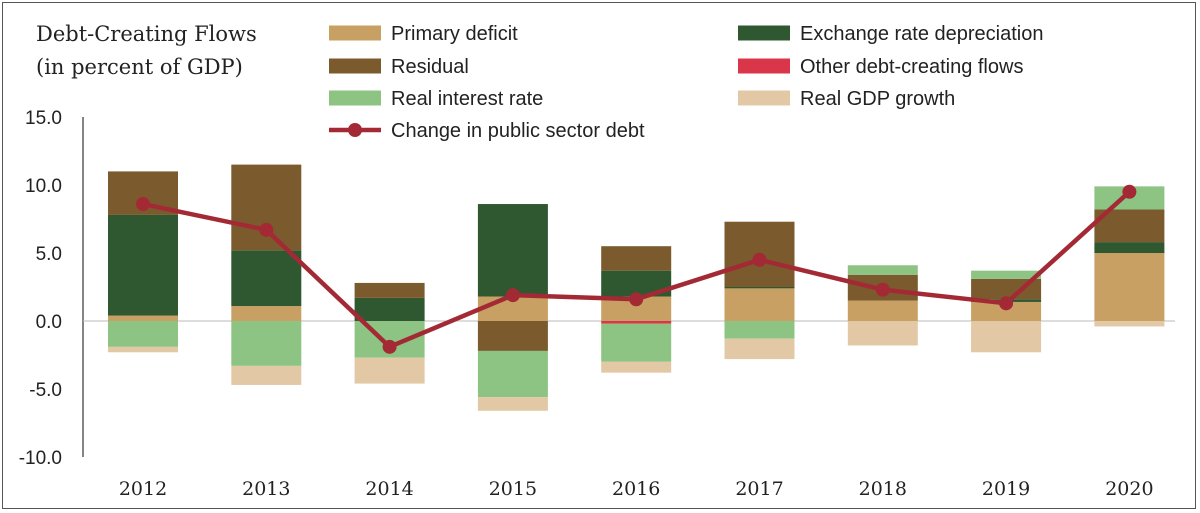 The height and width of the screenshot is (513, 1200). I want to click on bar-real-gdp-growth-2013, so click(266, 375).